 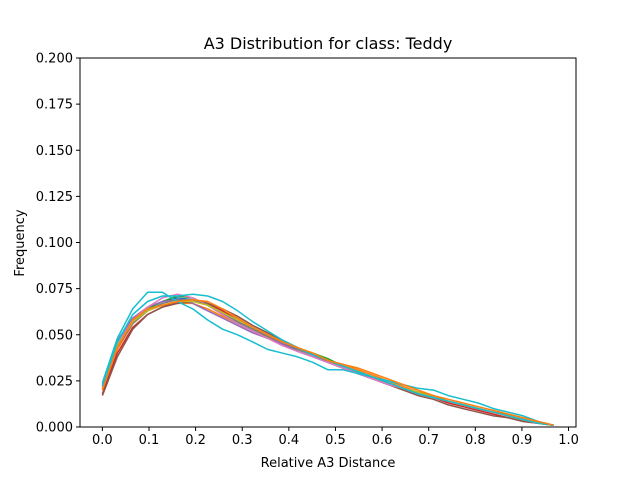 I want to click on x-tick-label: 0.3, so click(x=242, y=440).